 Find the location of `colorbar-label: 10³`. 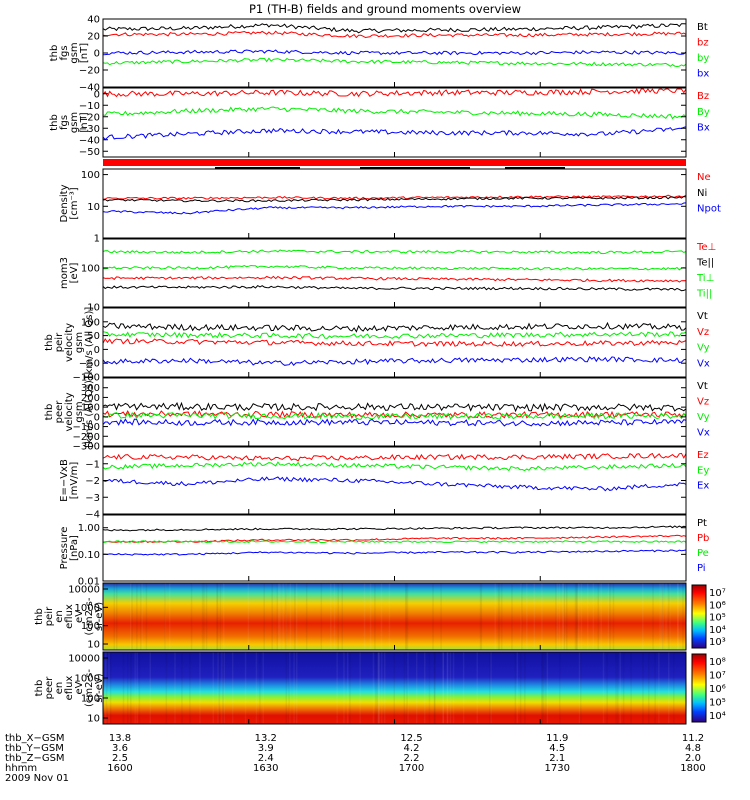

colorbar-label: 10³ is located at coordinates (717, 642).